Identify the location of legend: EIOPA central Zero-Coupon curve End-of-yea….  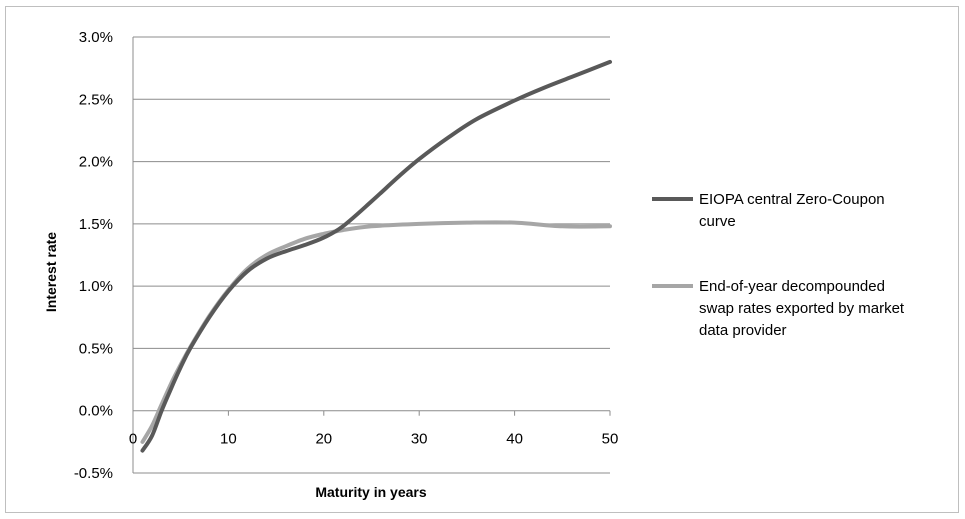
(778, 265).